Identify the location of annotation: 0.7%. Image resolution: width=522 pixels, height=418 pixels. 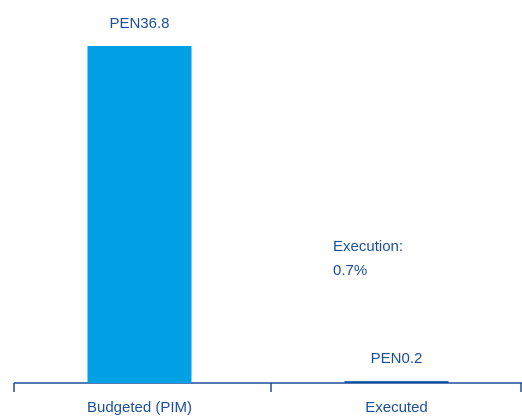
(350, 270).